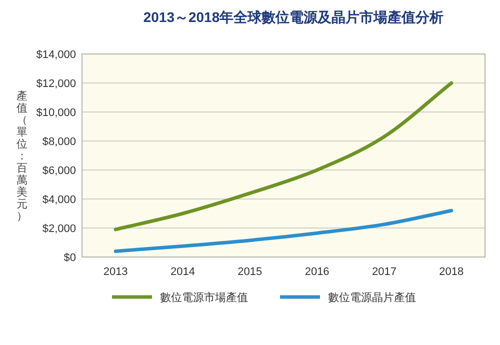 The width and height of the screenshot is (500, 345). I want to click on y-tick-label: $6,000, so click(59, 171).